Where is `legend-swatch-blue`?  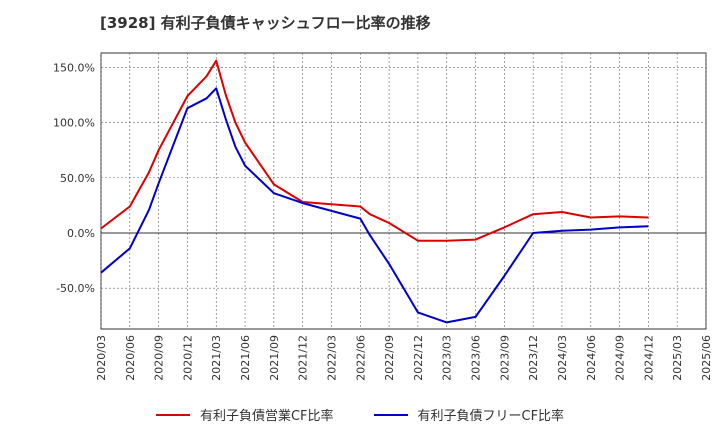 legend-swatch-blue is located at coordinates (390, 414).